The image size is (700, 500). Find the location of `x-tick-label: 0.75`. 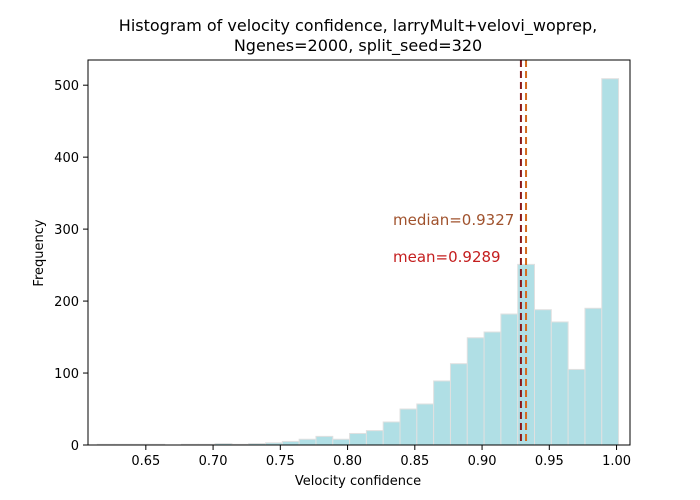

x-tick-label: 0.75 is located at coordinates (280, 461).